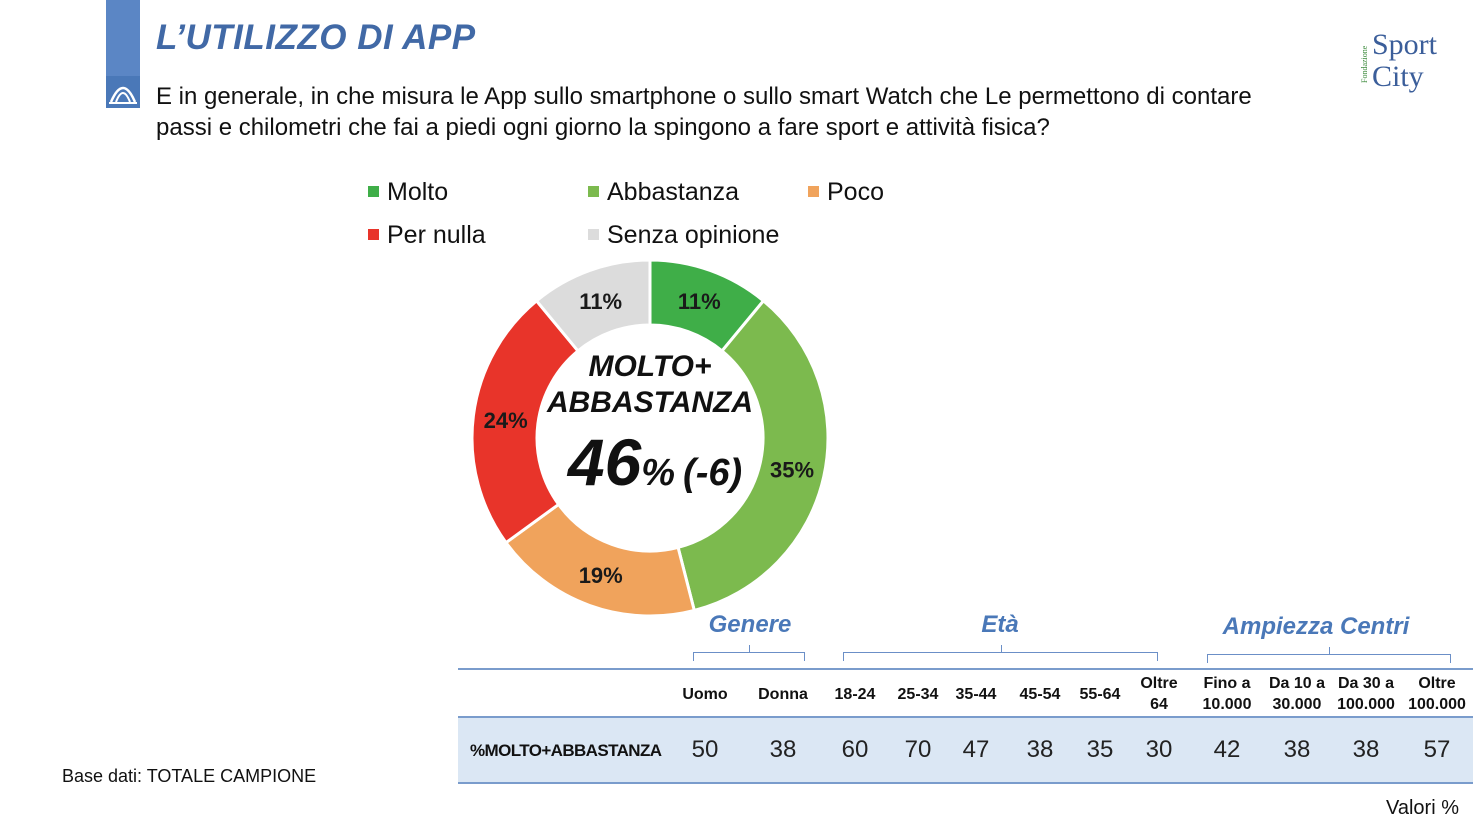  What do you see at coordinates (373, 234) in the screenshot?
I see `legend-swatch-per-nulla` at bounding box center [373, 234].